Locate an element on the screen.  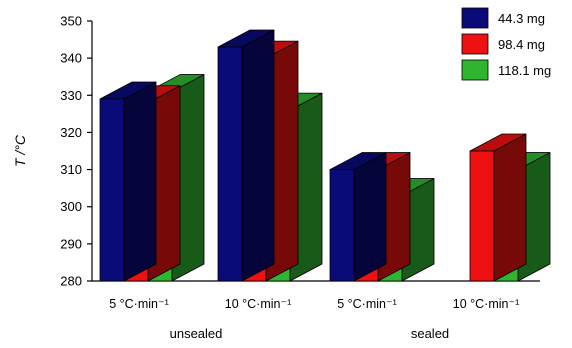
y-tick-label: 280 is located at coordinates (71, 281).